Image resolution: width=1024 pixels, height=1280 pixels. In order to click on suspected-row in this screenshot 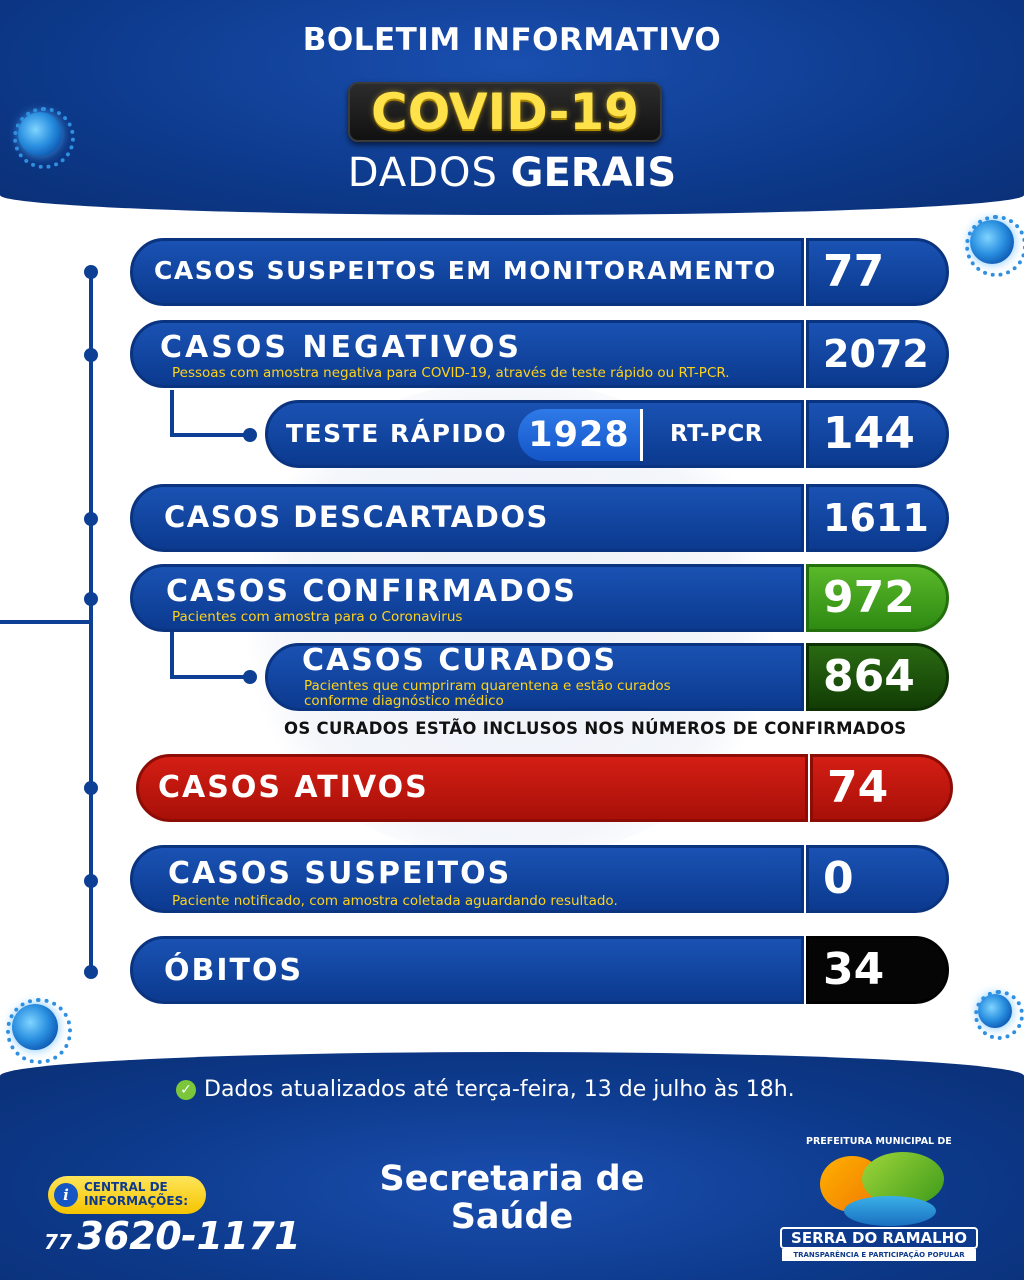, I will do `click(467, 879)`.